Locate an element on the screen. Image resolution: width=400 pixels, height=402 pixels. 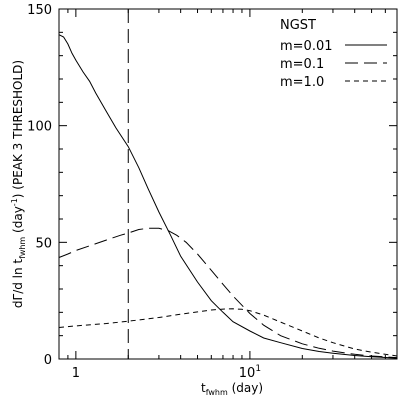
y-tick-label: 150 is located at coordinates (39, 10).